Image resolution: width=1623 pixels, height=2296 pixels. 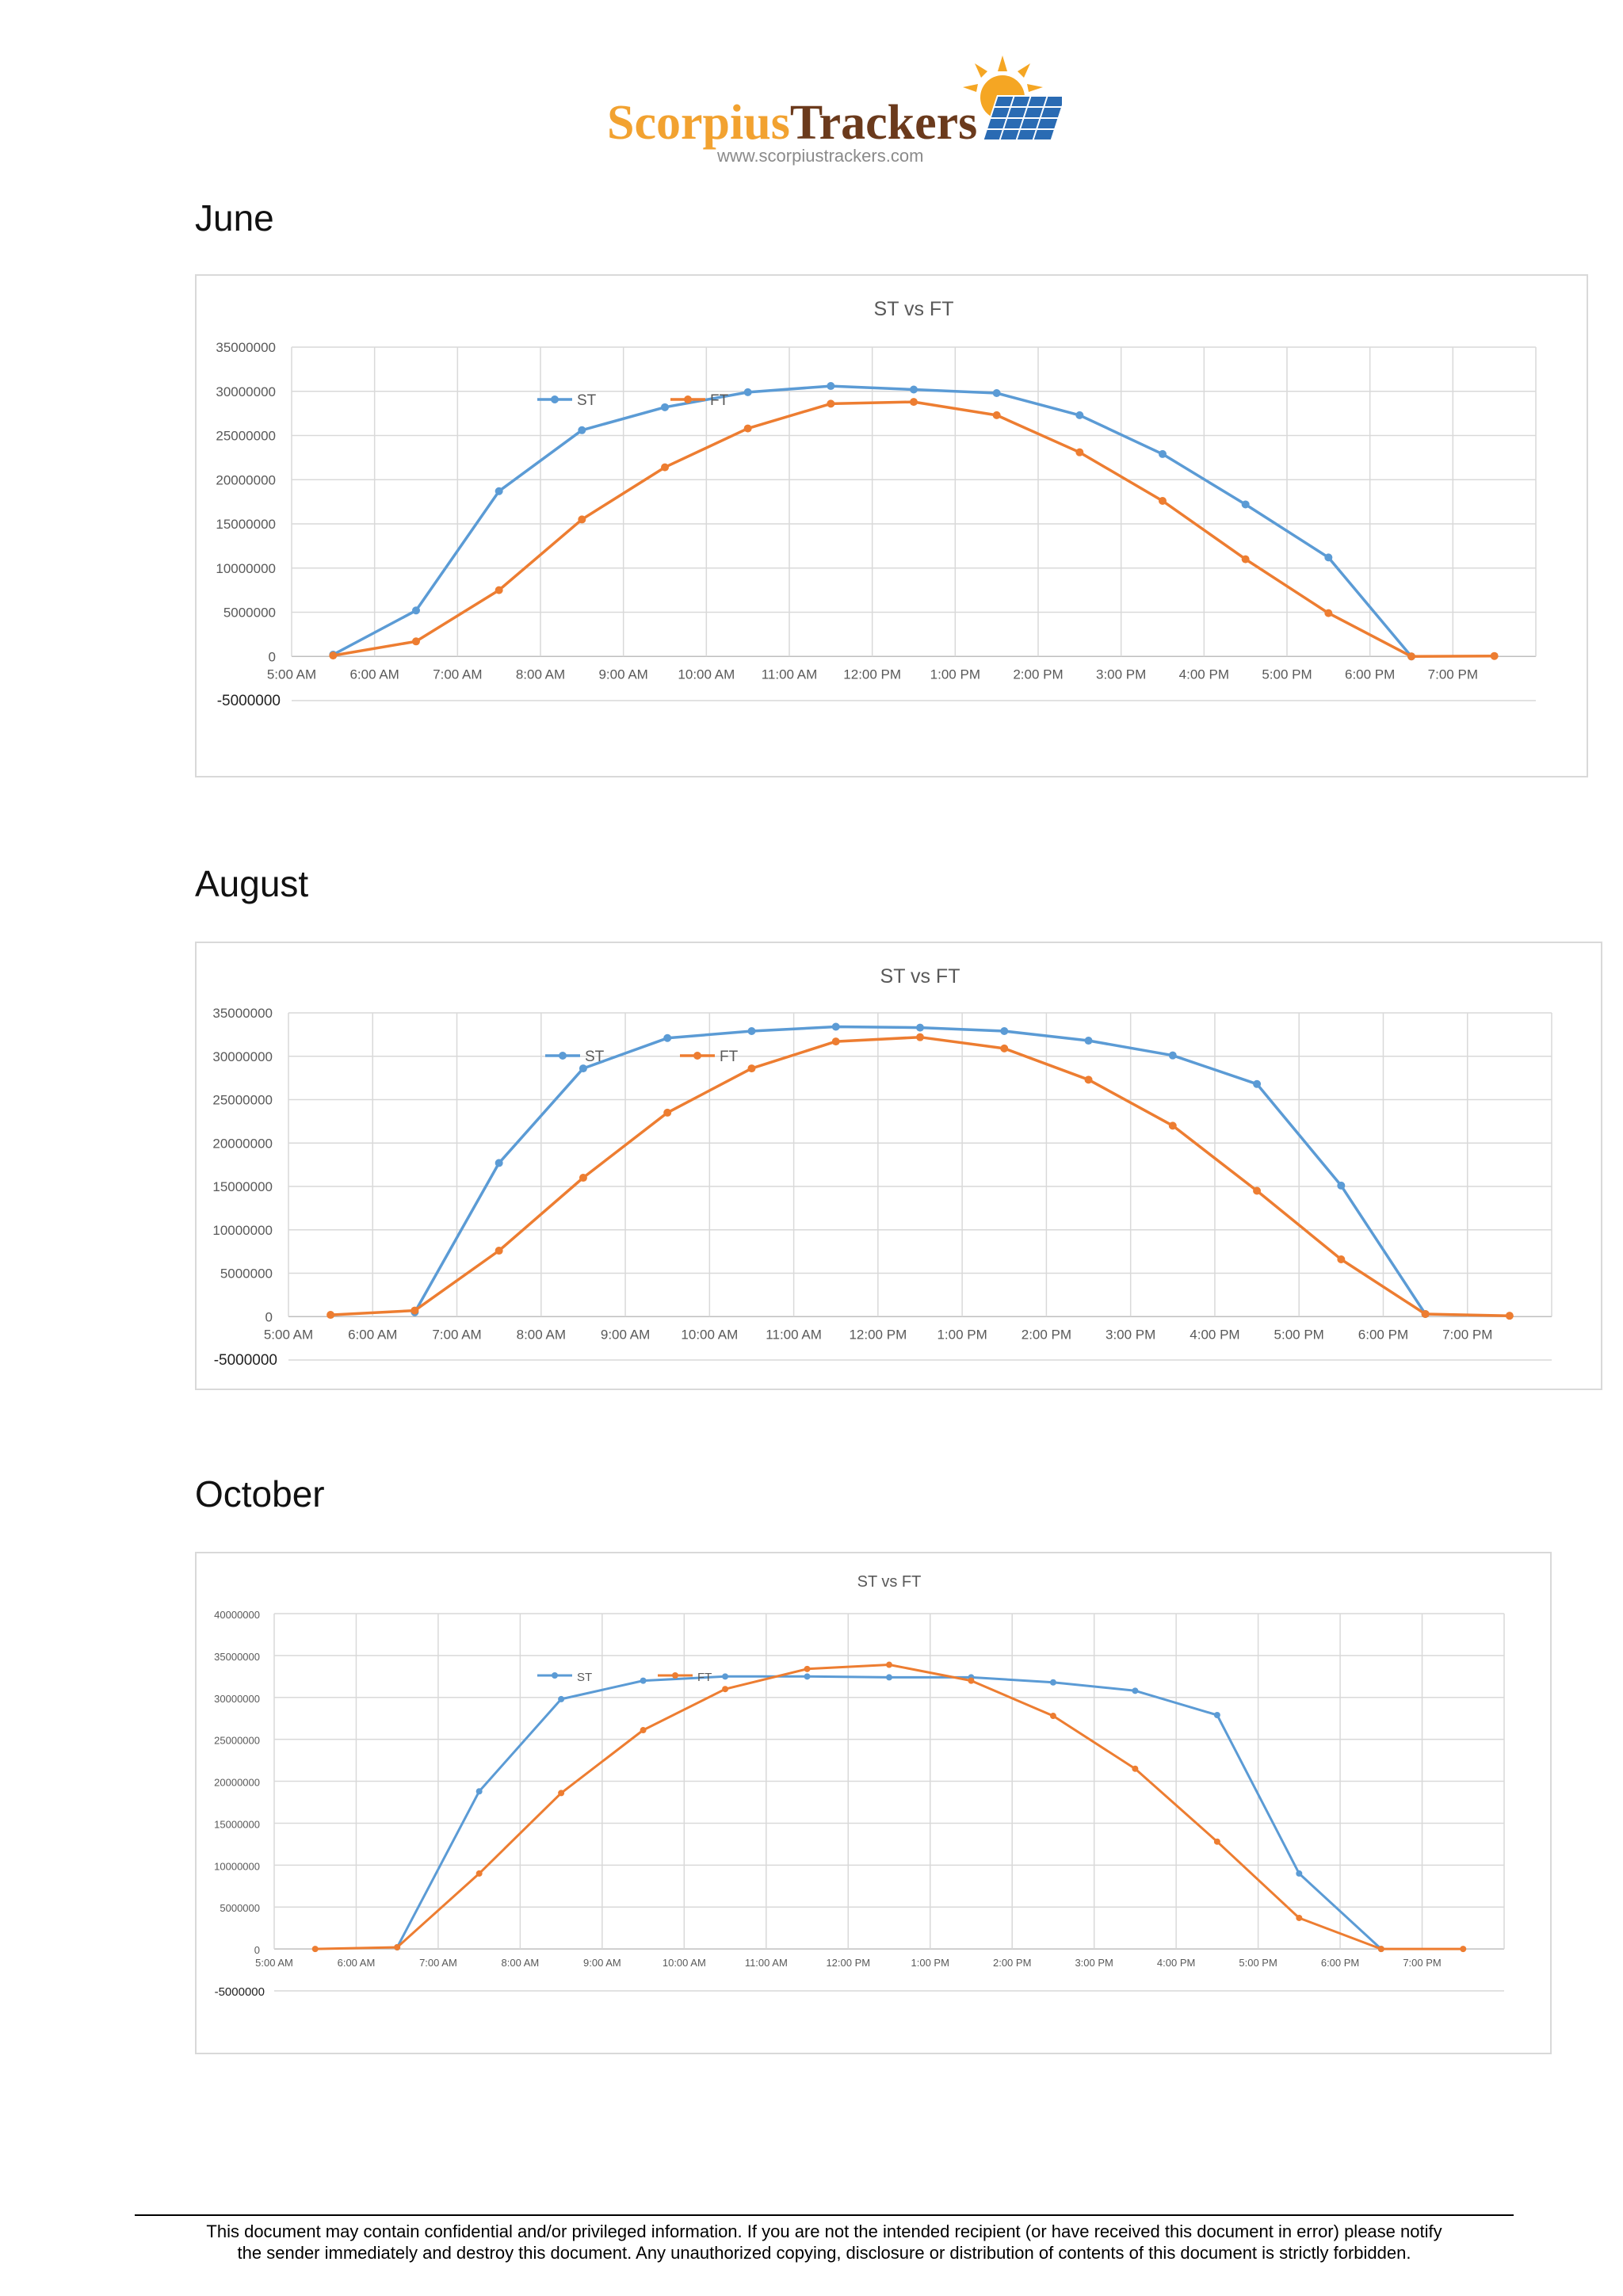 What do you see at coordinates (243, 1143) in the screenshot?
I see `y-tick-label: 20000000` at bounding box center [243, 1143].